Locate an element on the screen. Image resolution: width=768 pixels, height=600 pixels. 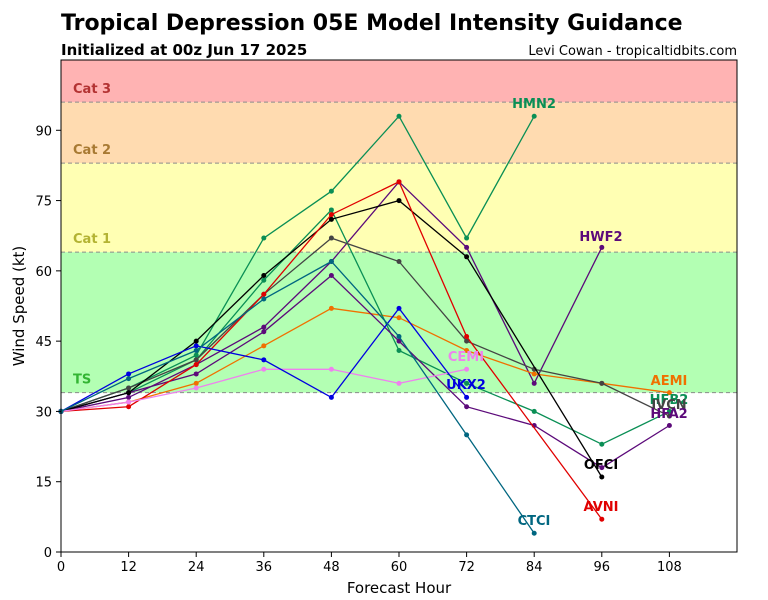
series-label-avni: AVNI is located at coordinates (601, 507).